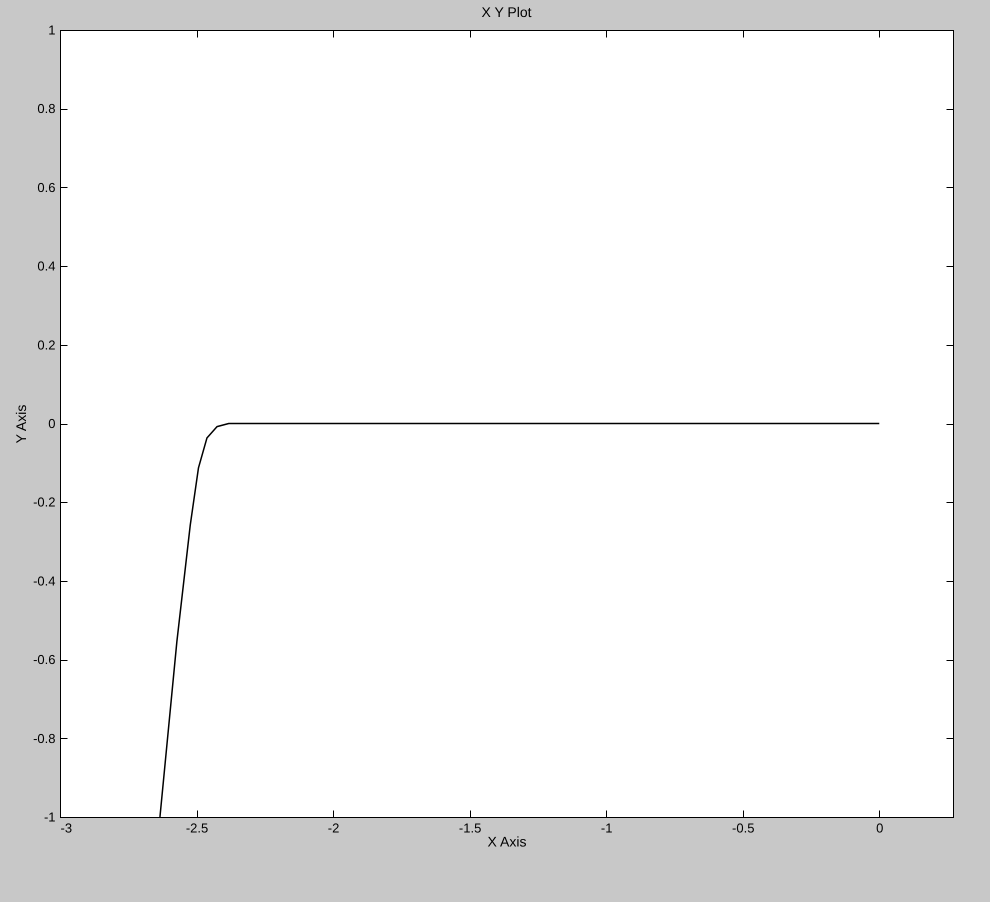 Image resolution: width=990 pixels, height=902 pixels. What do you see at coordinates (44, 502) in the screenshot?
I see `y-tick-label: -0.2` at bounding box center [44, 502].